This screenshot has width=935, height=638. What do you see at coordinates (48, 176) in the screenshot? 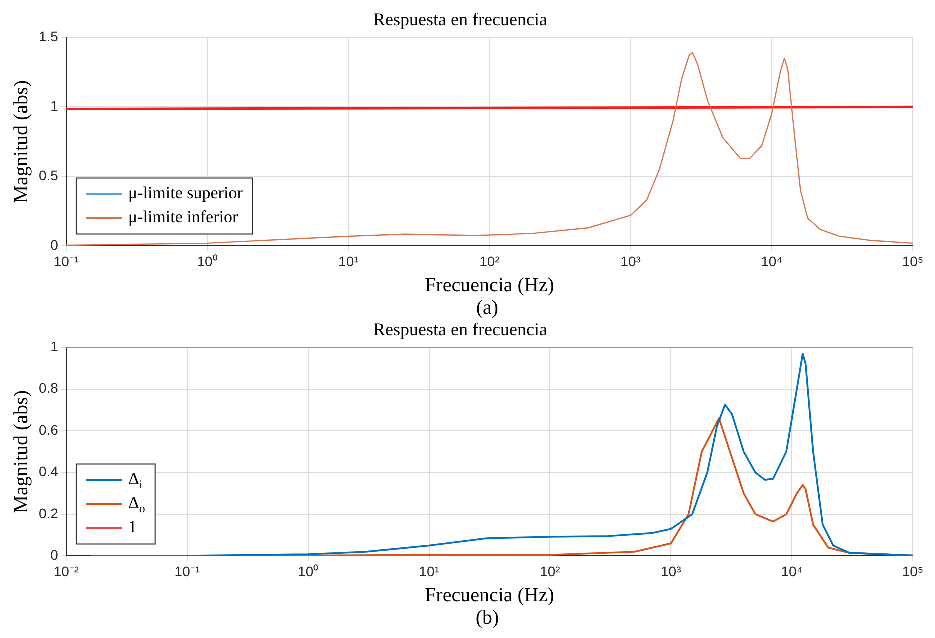
I see `y-tick-label: 0.5` at bounding box center [48, 176].